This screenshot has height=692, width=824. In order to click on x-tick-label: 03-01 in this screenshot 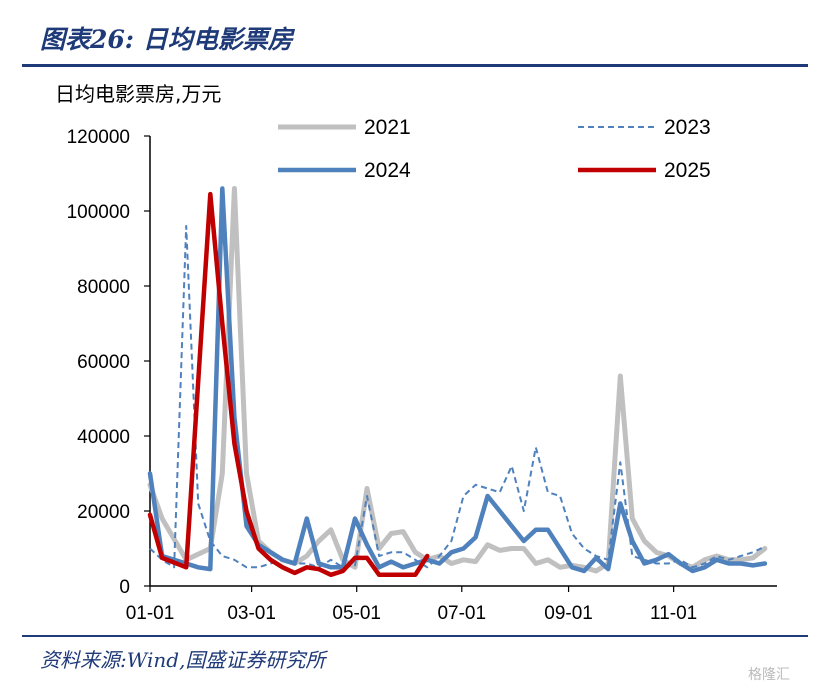, I will do `click(251, 613)`.